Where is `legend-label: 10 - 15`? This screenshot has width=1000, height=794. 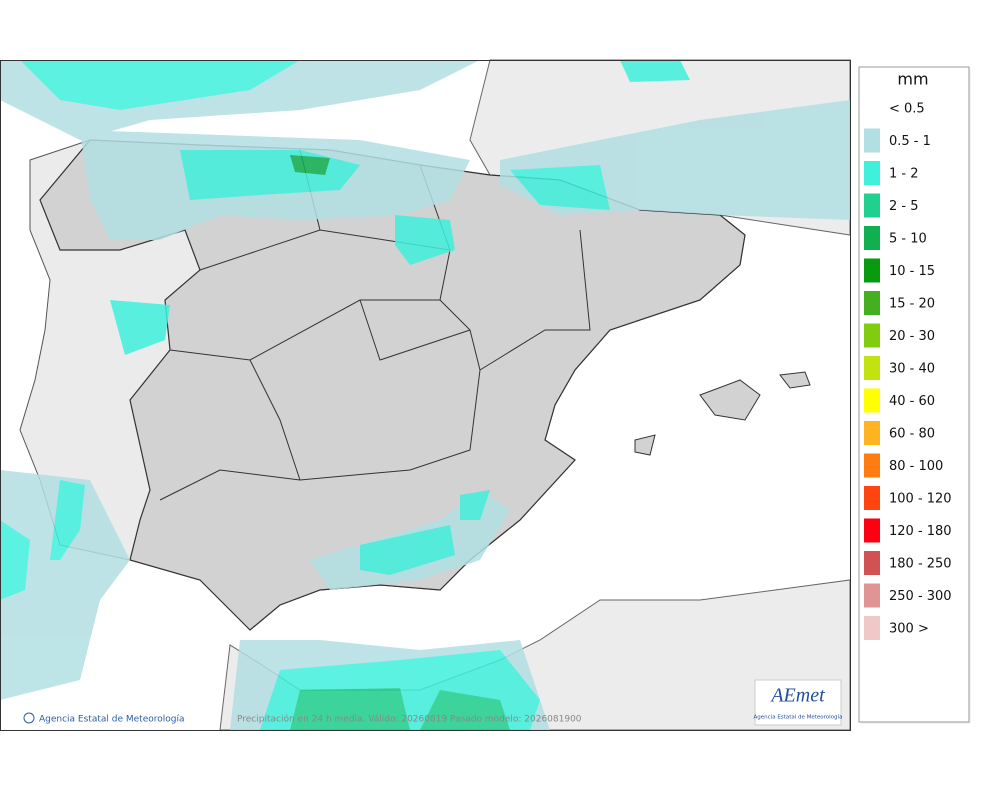 legend-label: 10 - 15 is located at coordinates (912, 271).